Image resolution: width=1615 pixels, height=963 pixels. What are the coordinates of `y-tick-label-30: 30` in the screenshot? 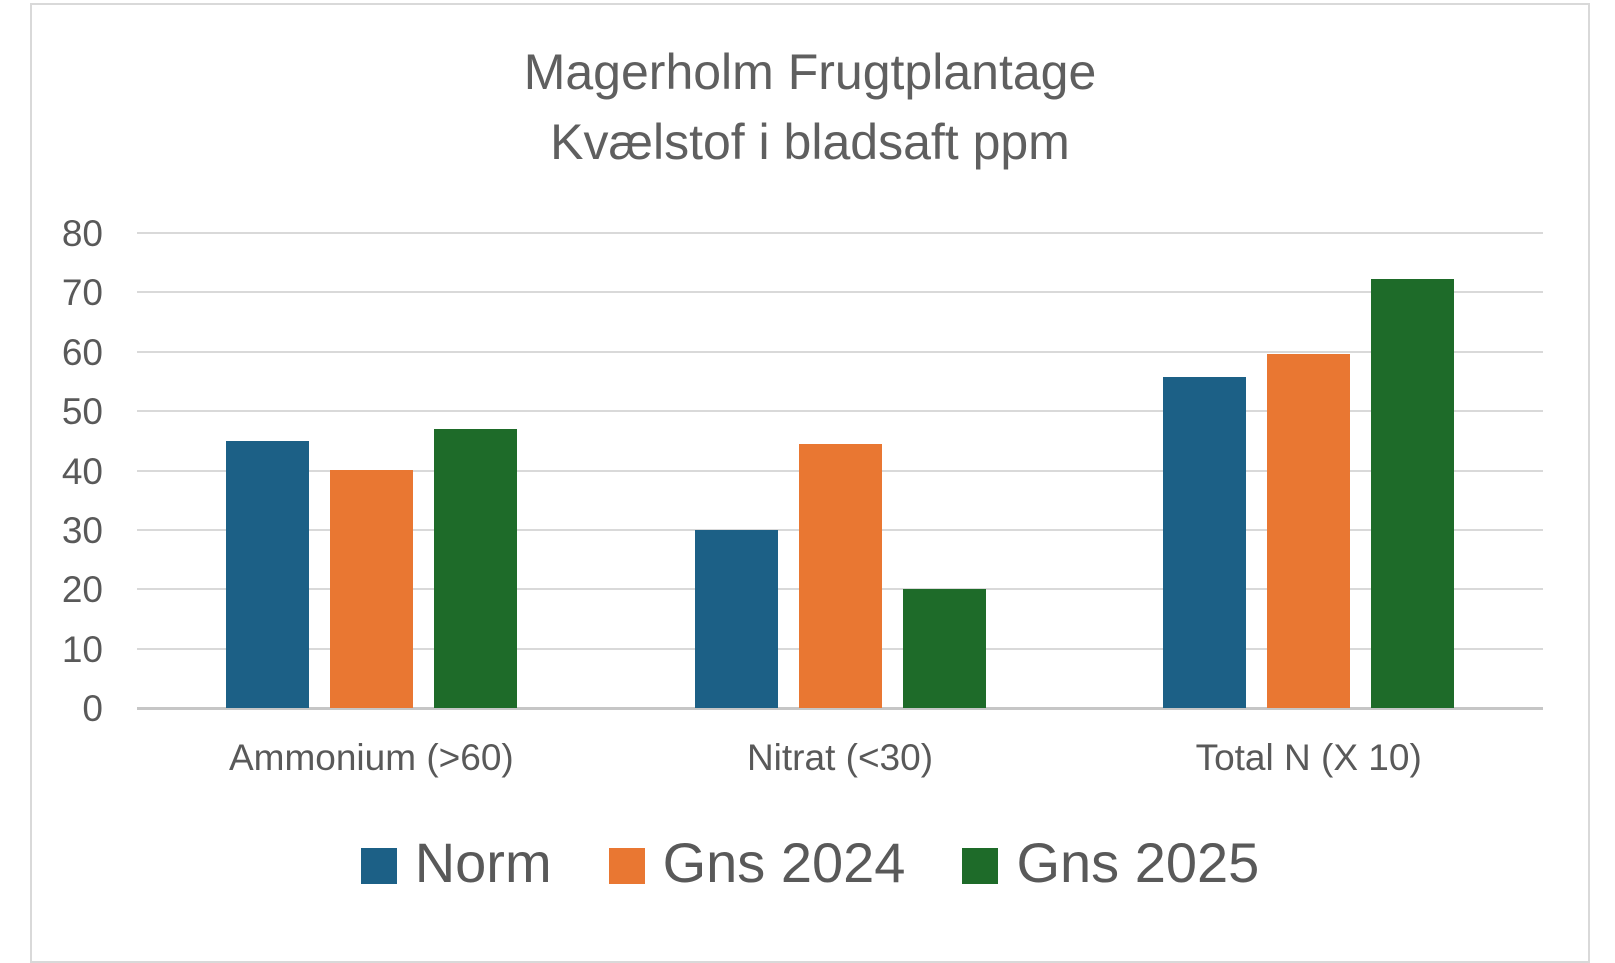 It's located at (82, 530).